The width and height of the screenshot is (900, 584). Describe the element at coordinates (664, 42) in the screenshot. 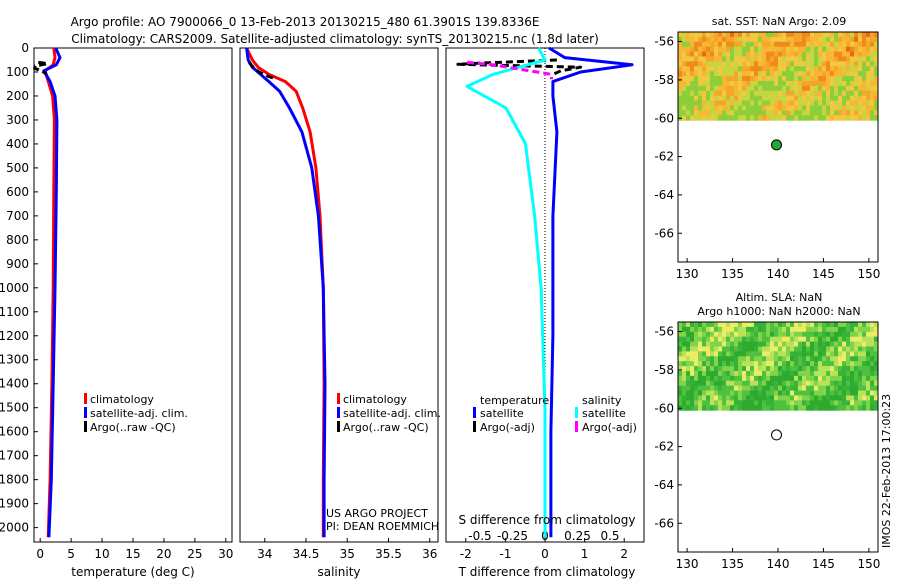

I see `y-tick-label: -56` at that location.